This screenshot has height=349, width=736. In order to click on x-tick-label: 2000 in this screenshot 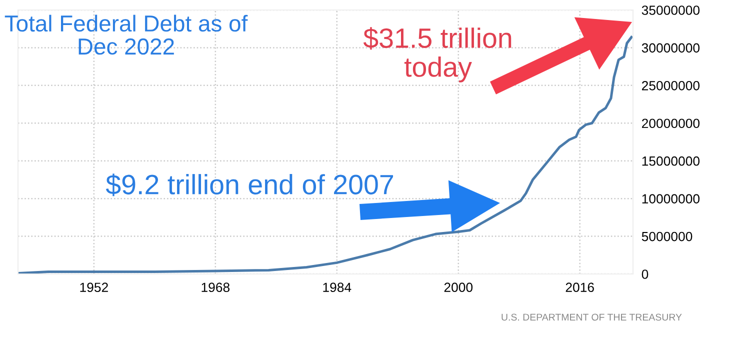, I will do `click(458, 287)`.